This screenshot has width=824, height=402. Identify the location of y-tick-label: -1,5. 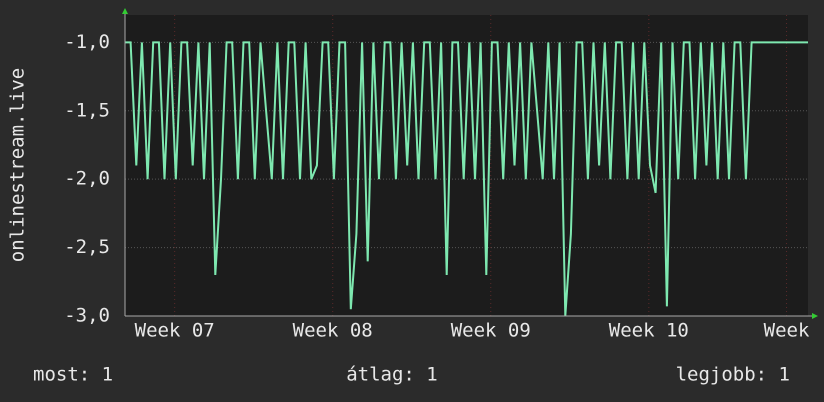
(87, 110).